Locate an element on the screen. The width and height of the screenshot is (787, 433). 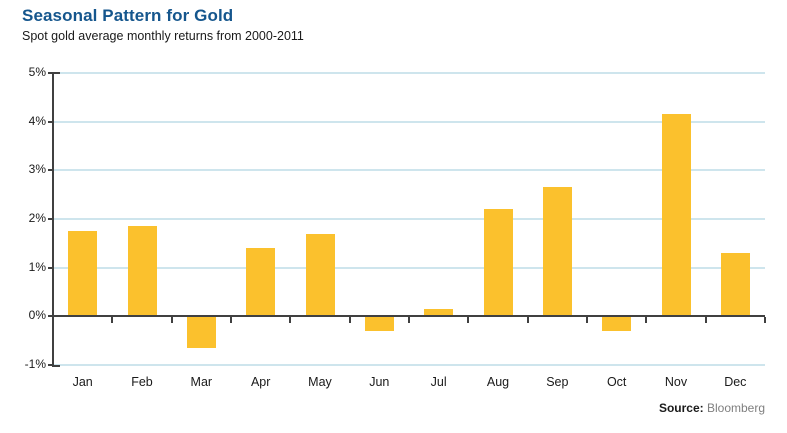
bar-jan is located at coordinates (83, 274).